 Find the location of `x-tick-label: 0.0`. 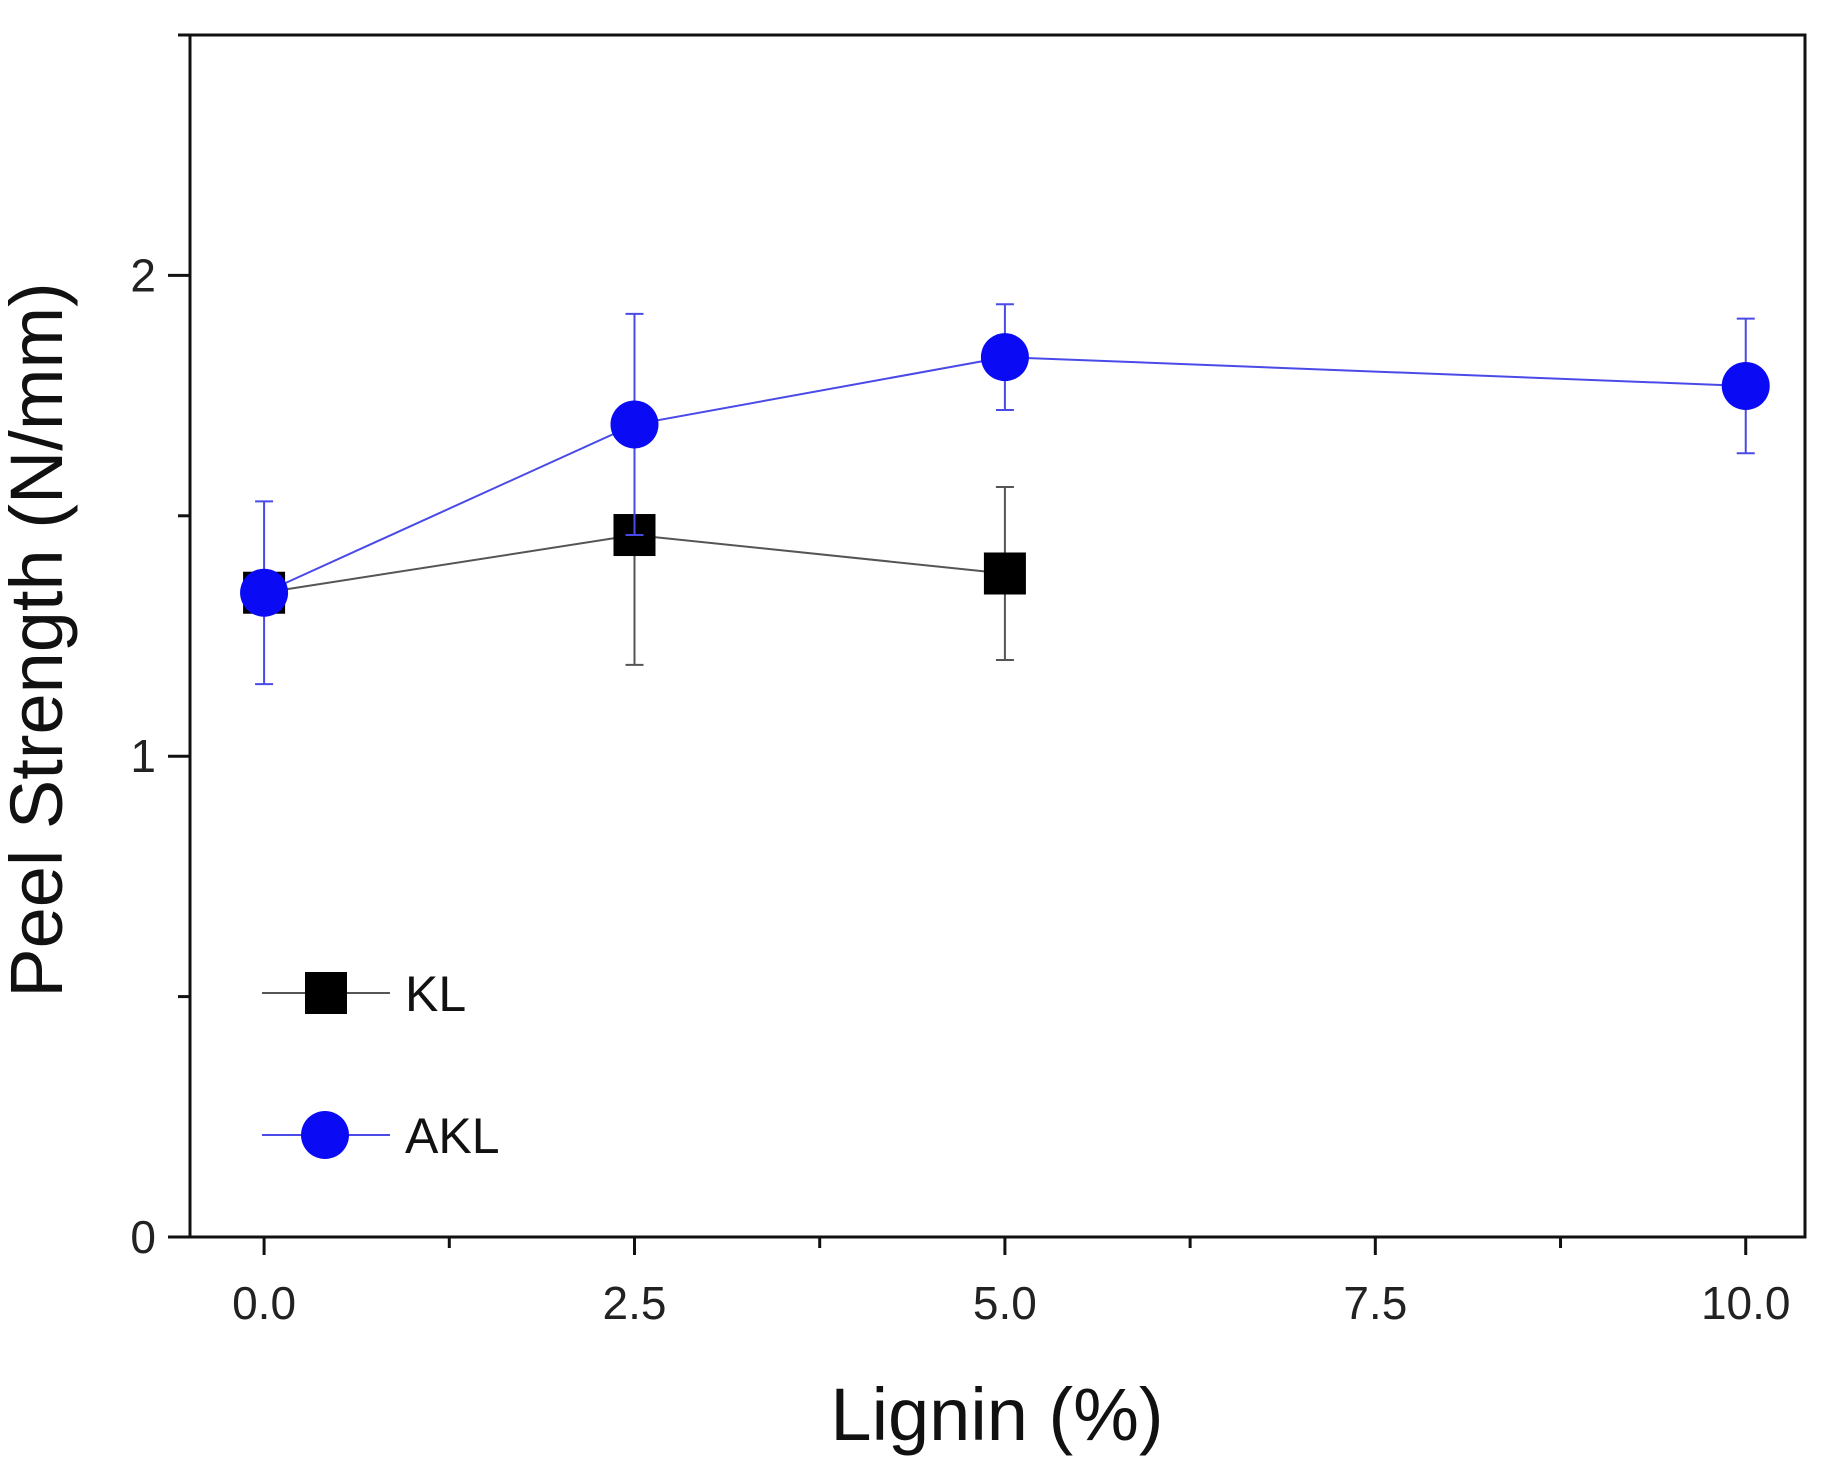

x-tick-label: 0.0 is located at coordinates (264, 1303).